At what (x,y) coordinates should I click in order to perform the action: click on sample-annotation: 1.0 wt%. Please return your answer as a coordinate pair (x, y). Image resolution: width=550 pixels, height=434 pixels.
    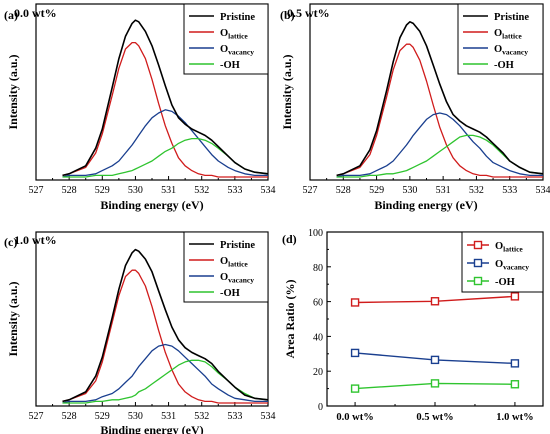
    Looking at the image, I should click on (35, 240).